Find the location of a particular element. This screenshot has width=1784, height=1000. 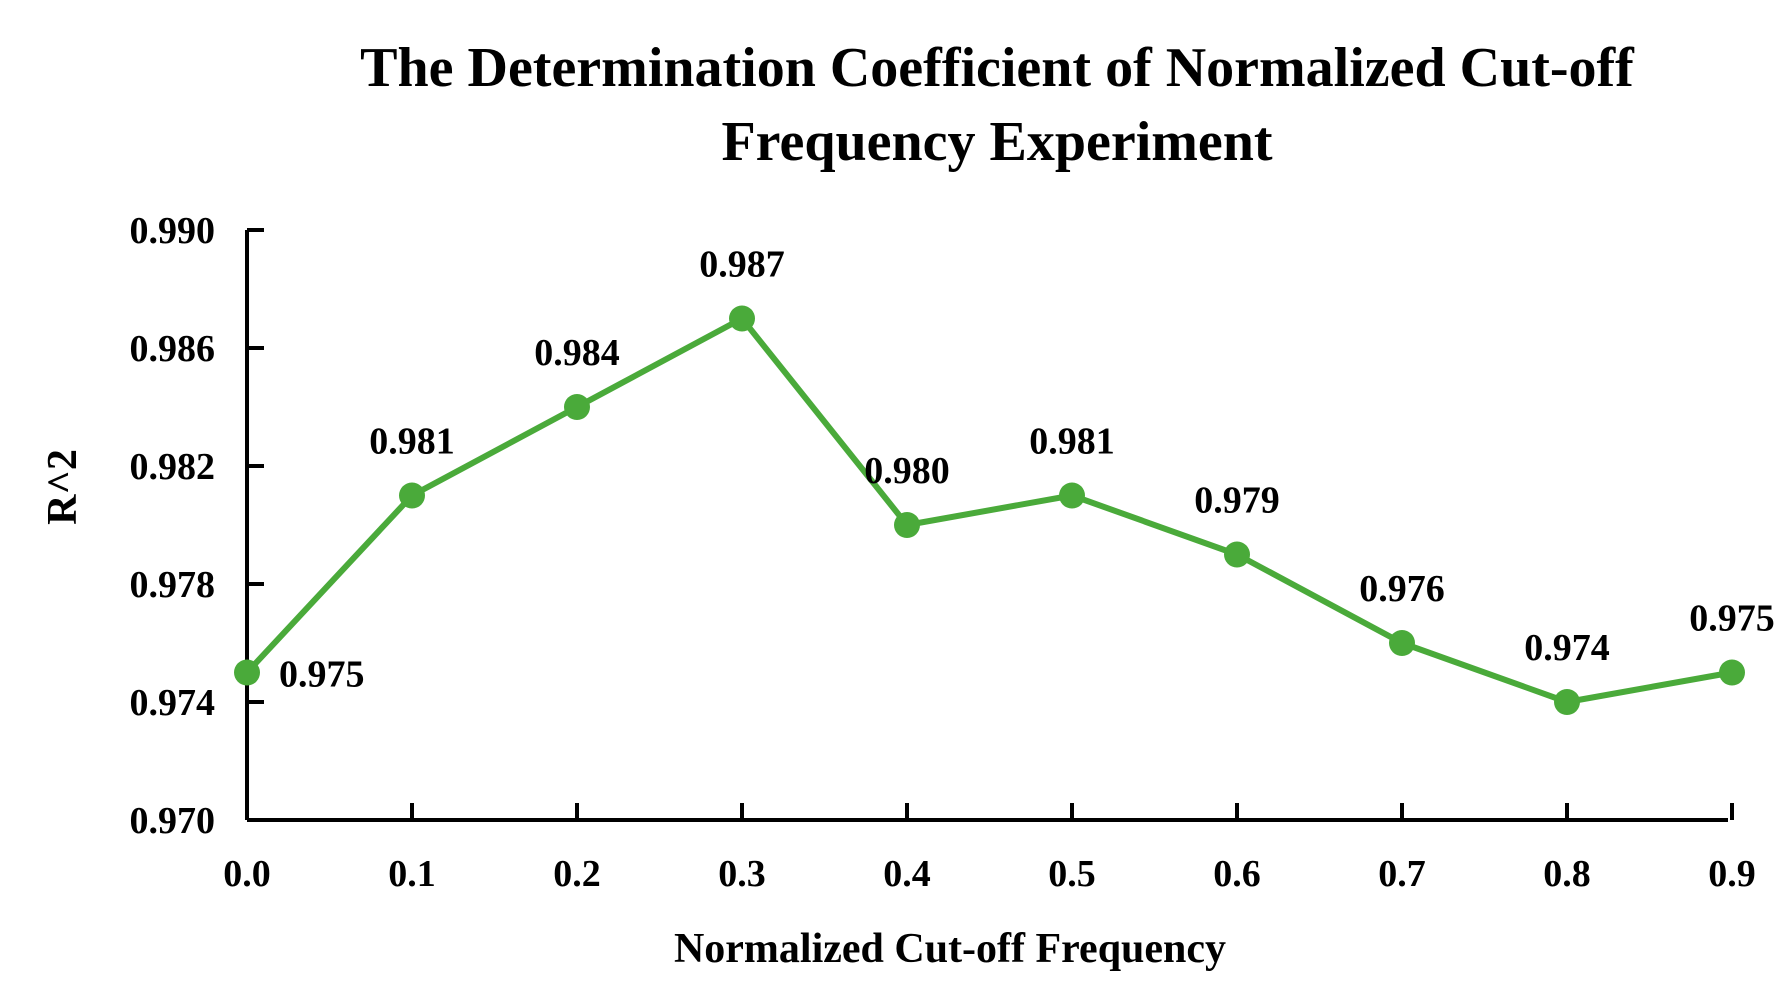

data-label: 0.979 is located at coordinates (1237, 501).